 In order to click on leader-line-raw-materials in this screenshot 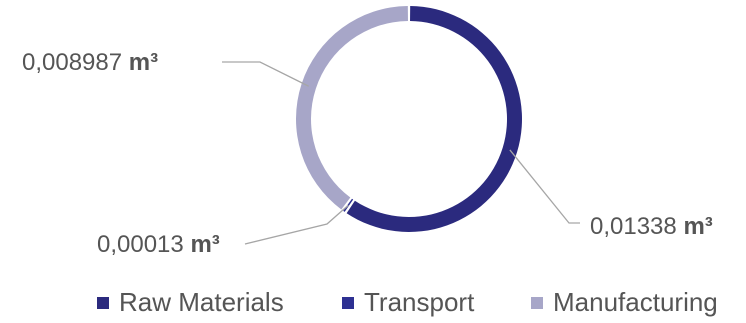, I will do `click(544, 186)`.